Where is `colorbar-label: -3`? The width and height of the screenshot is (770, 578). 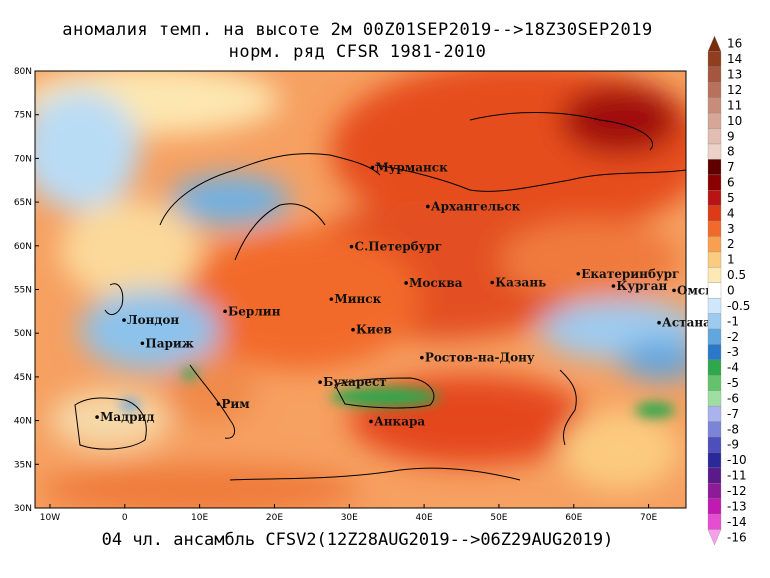
colorbar-label: -3 is located at coordinates (733, 352).